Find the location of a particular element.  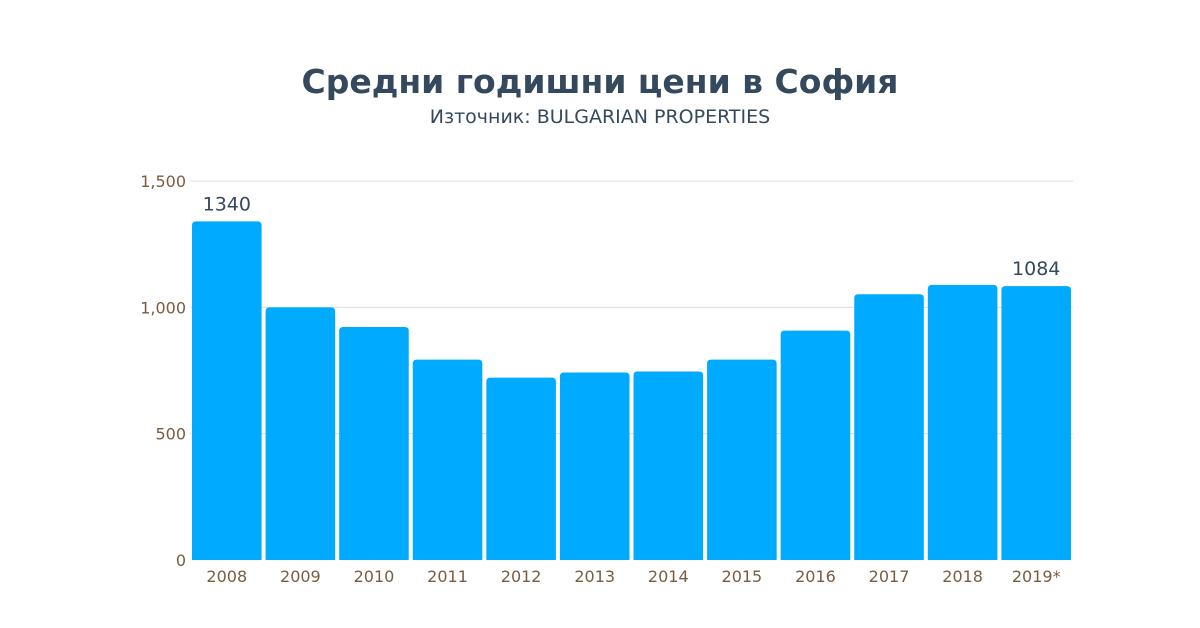

y-tick-label: 1,000 is located at coordinates (163, 307).